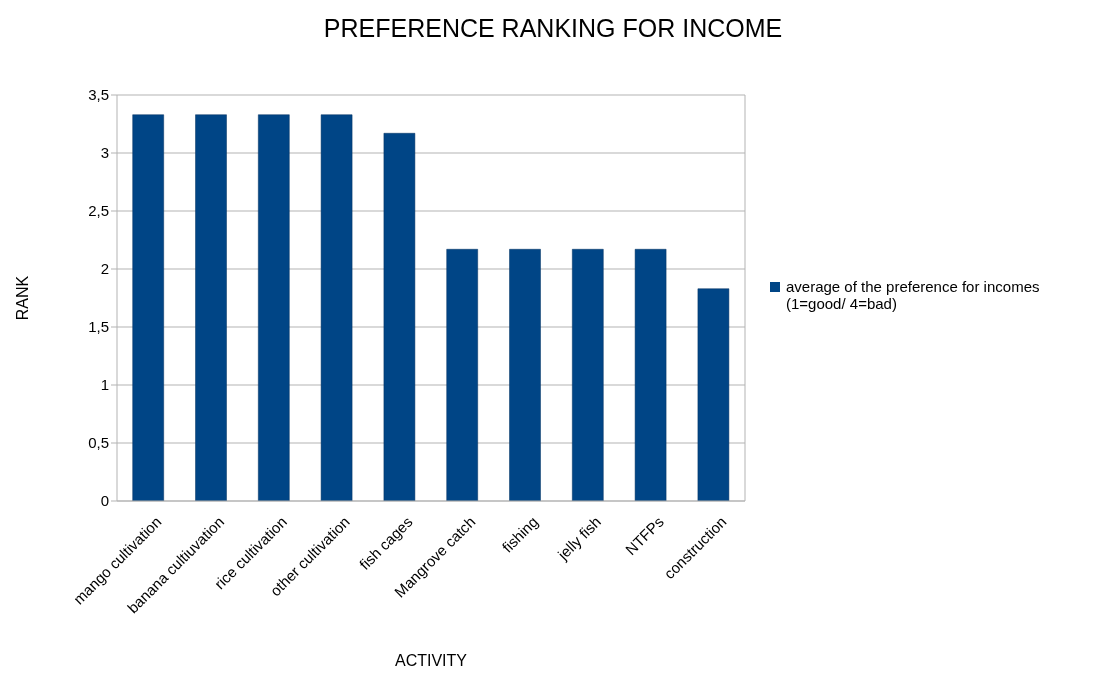  Describe the element at coordinates (553, 28) in the screenshot. I see `chart-title: PREFERENCE RANKING FOR INCOME` at that location.